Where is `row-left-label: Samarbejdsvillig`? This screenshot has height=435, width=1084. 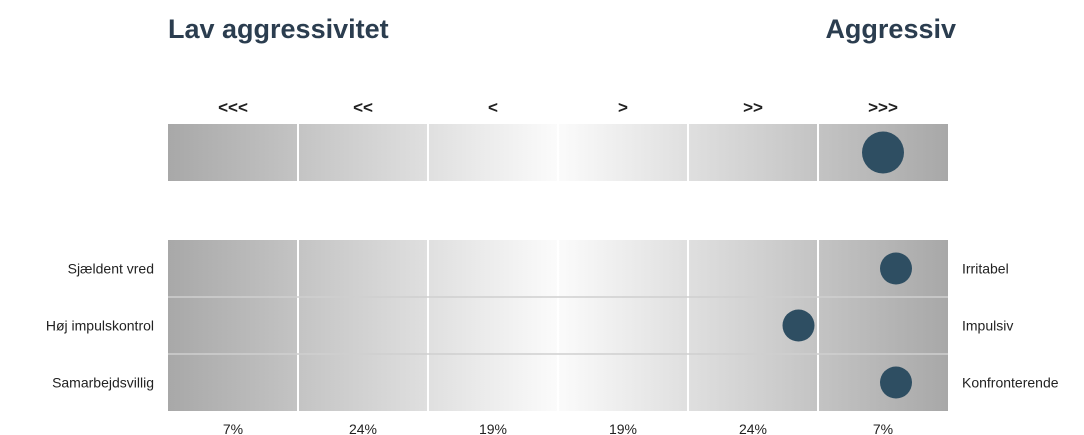
row-left-label: Samarbejdsvillig is located at coordinates (103, 383).